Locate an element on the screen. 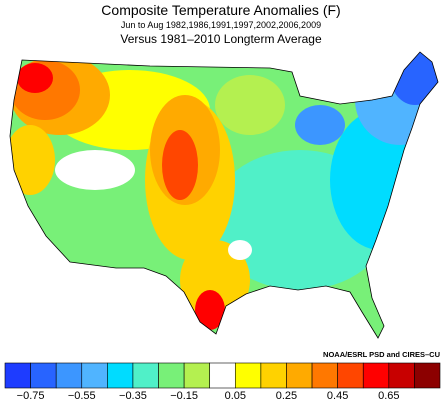 Image resolution: width=443 pixels, height=407 pixels. colorbar-label: −0.75 is located at coordinates (31, 396).